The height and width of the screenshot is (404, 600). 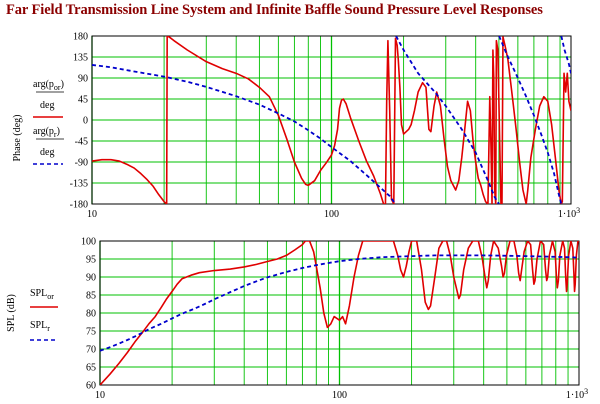 What do you see at coordinates (577, 394) in the screenshot?
I see `spl-xtick-label: 1·10³` at bounding box center [577, 394].